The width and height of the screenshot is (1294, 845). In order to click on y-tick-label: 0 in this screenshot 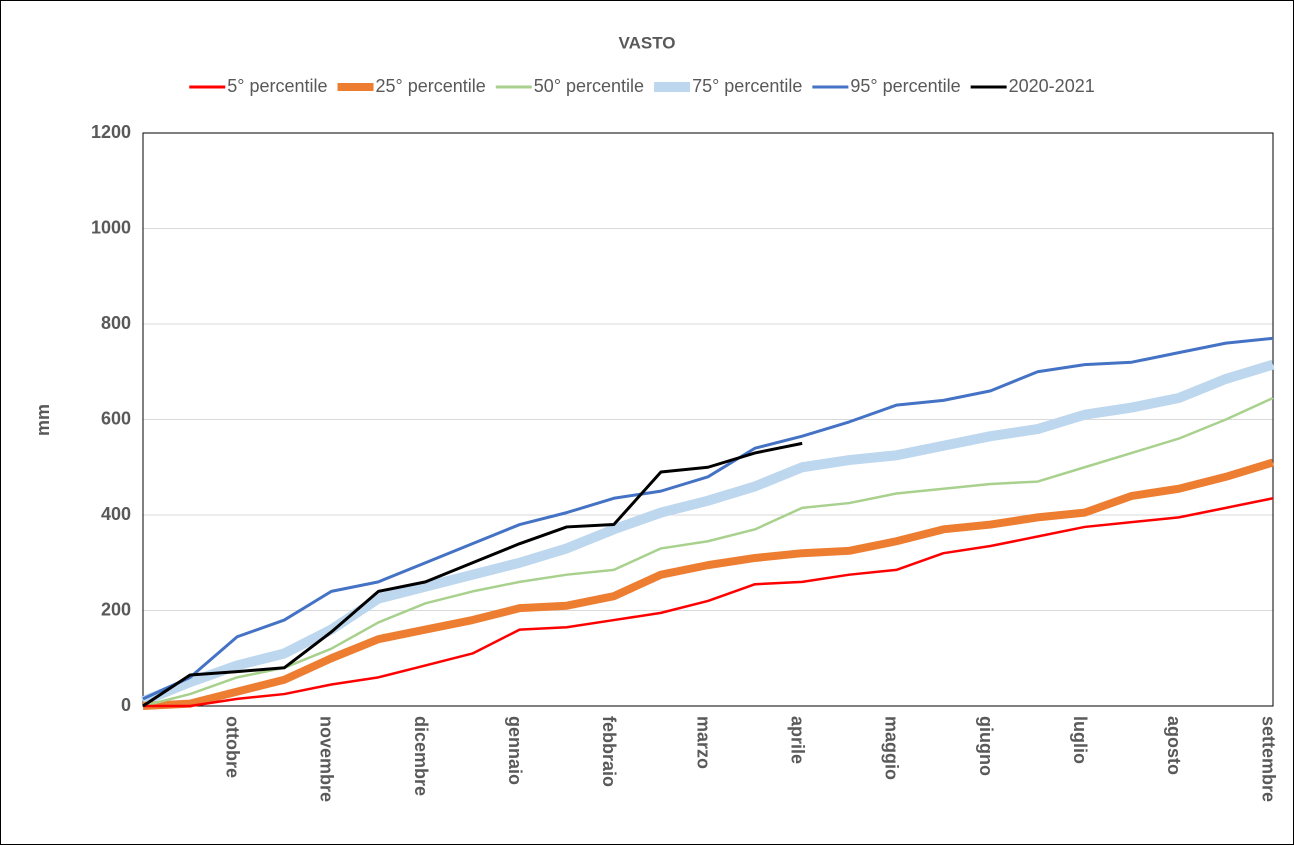, I will do `click(126, 705)`.